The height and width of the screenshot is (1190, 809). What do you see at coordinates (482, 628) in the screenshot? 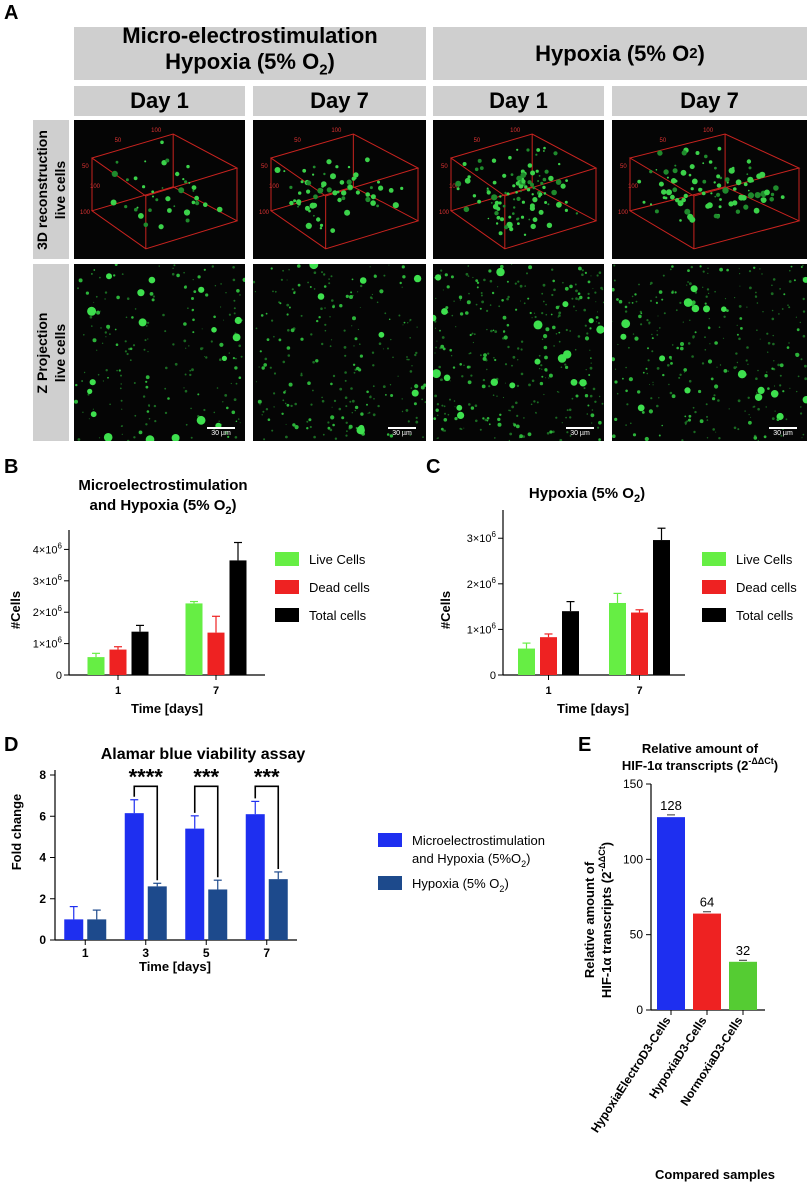
I see `y-tick-label: 1×10⁶` at bounding box center [482, 628].